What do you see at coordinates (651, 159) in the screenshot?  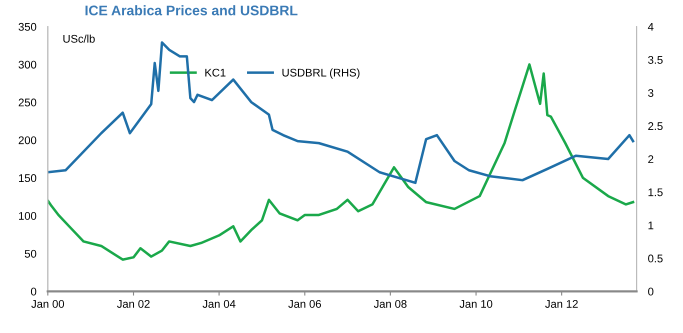 I see `y2-tick-label: 2` at bounding box center [651, 159].